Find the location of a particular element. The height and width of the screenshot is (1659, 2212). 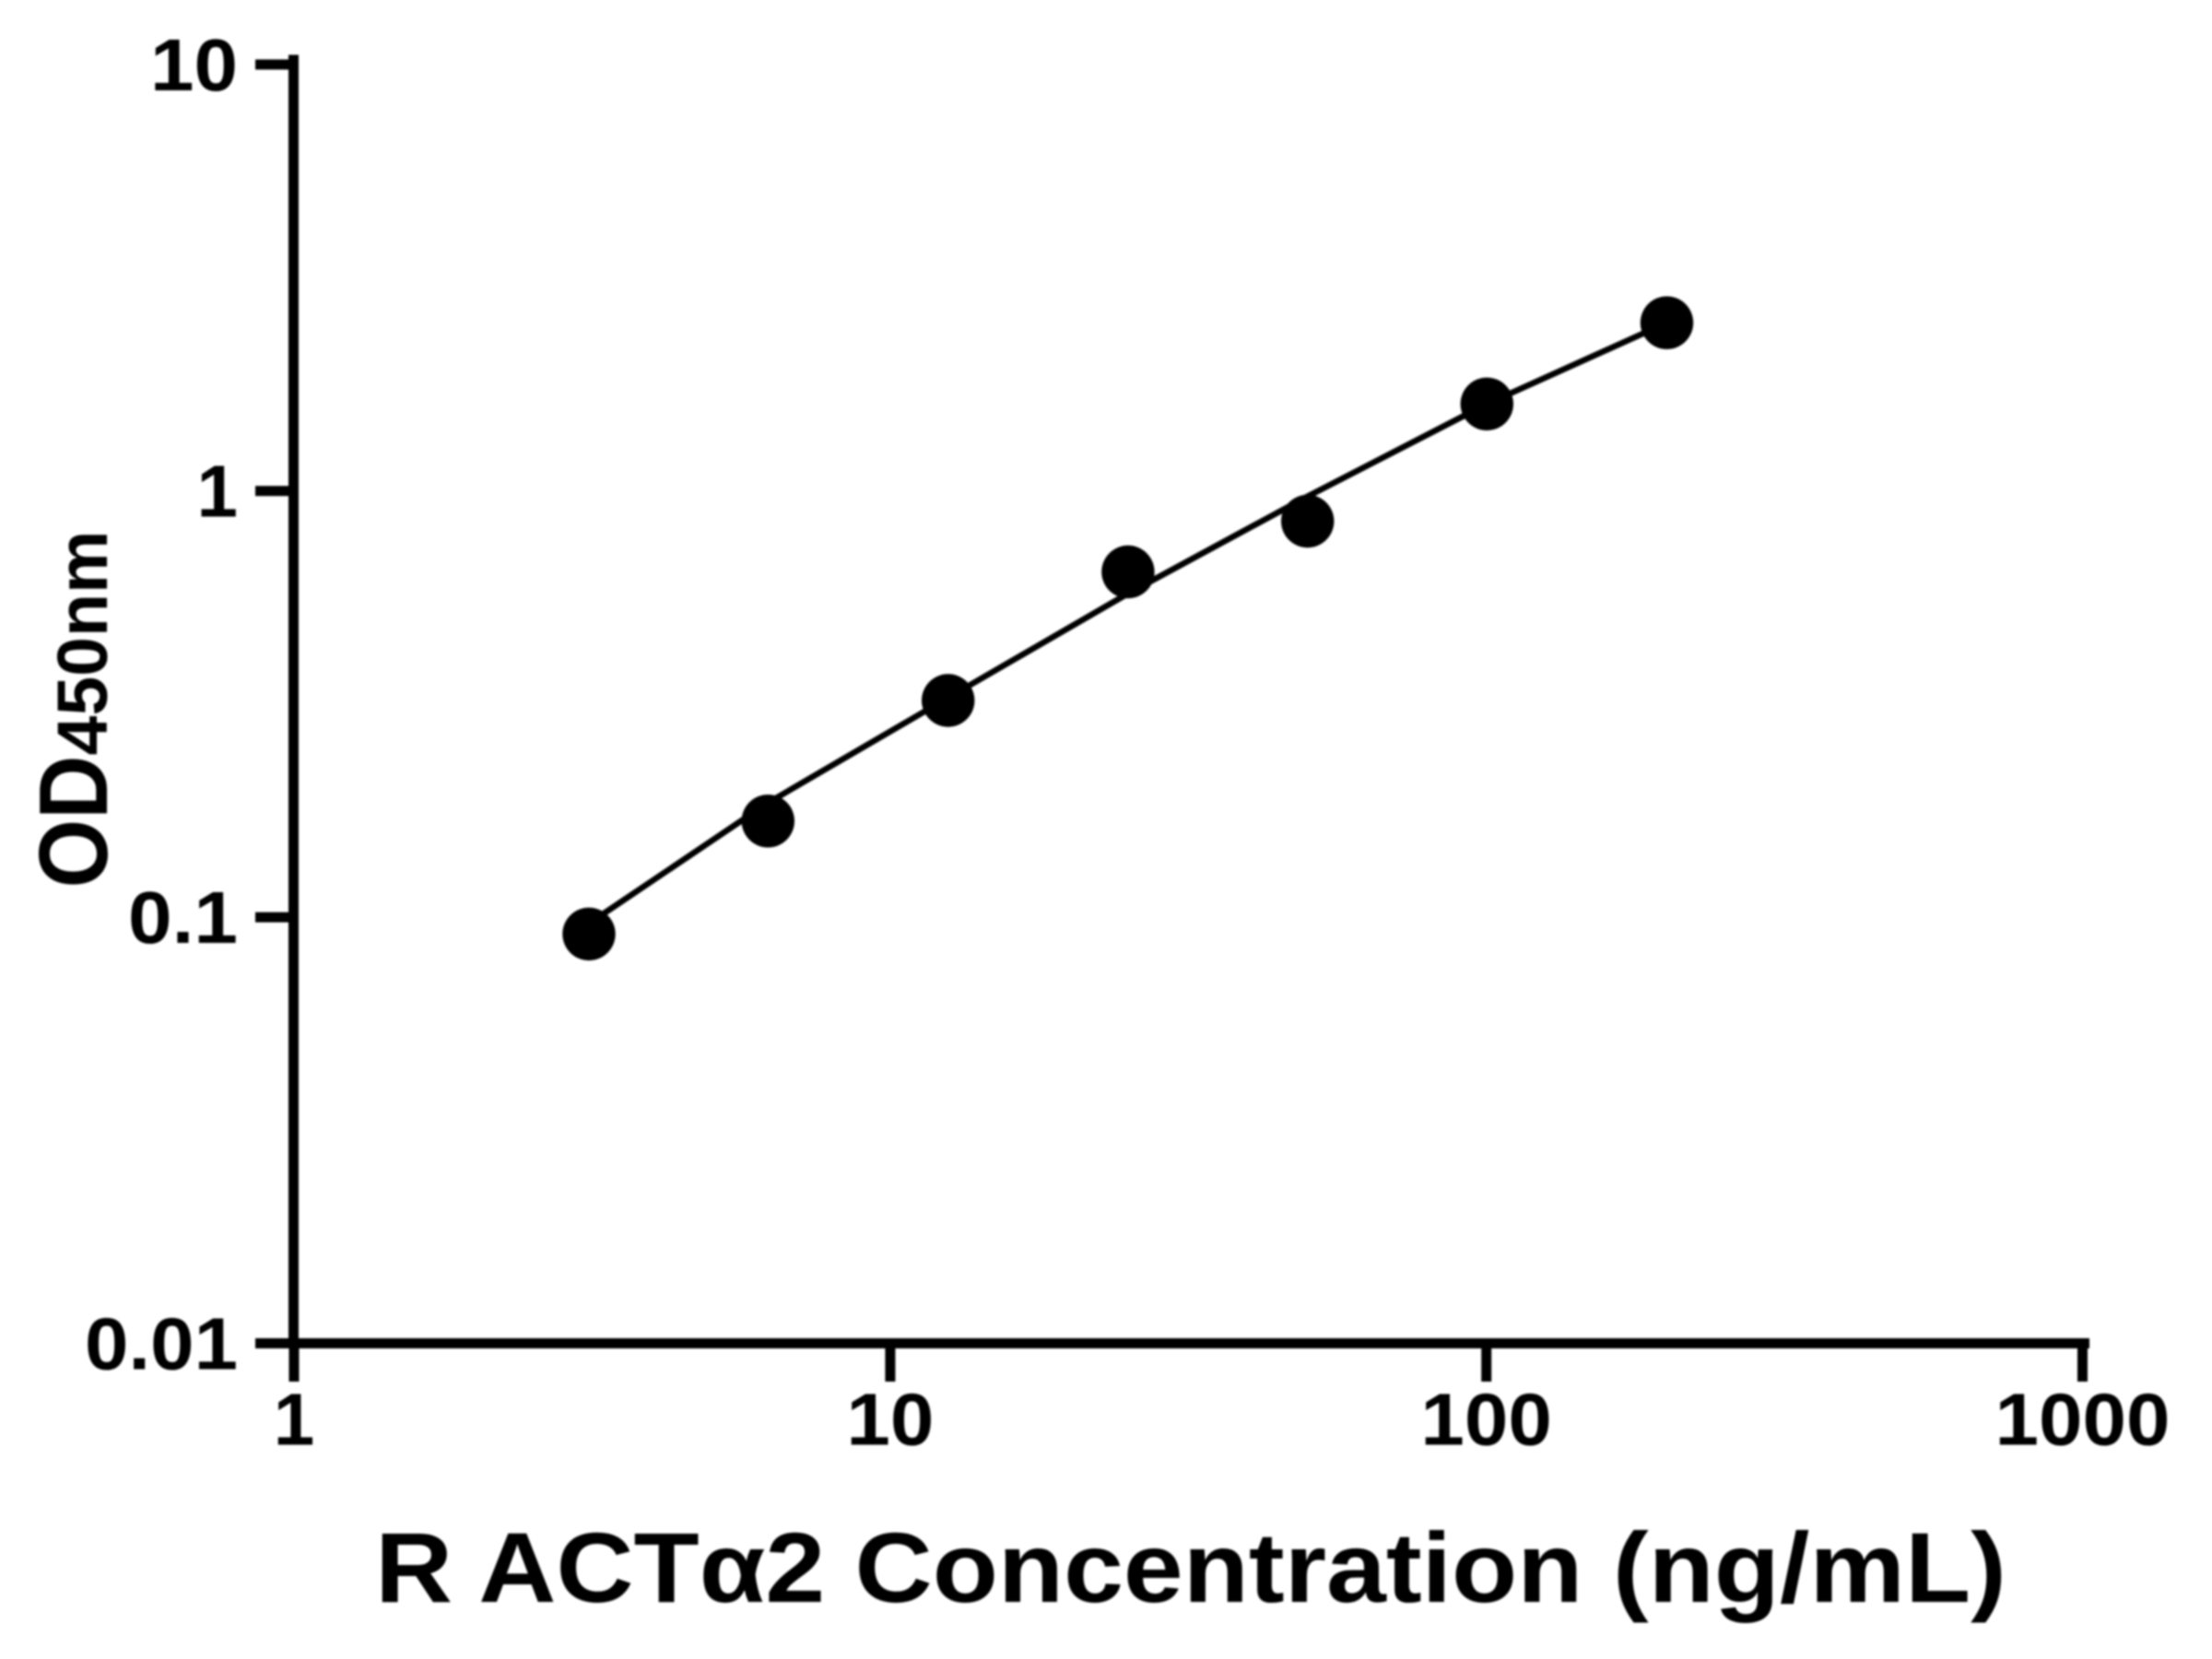

svg-text: 0.1 is located at coordinates (183, 918).